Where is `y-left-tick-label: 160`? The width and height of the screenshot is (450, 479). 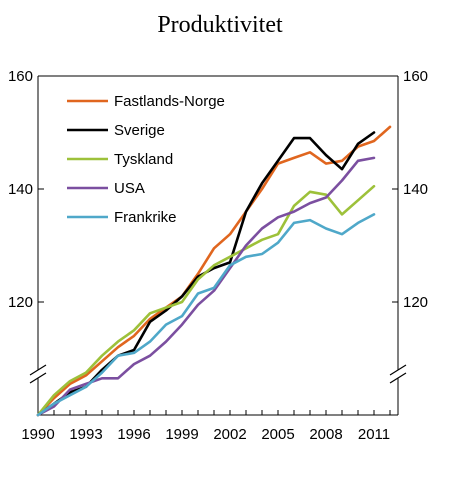
y-left-tick-label: 160 is located at coordinates (20, 76).